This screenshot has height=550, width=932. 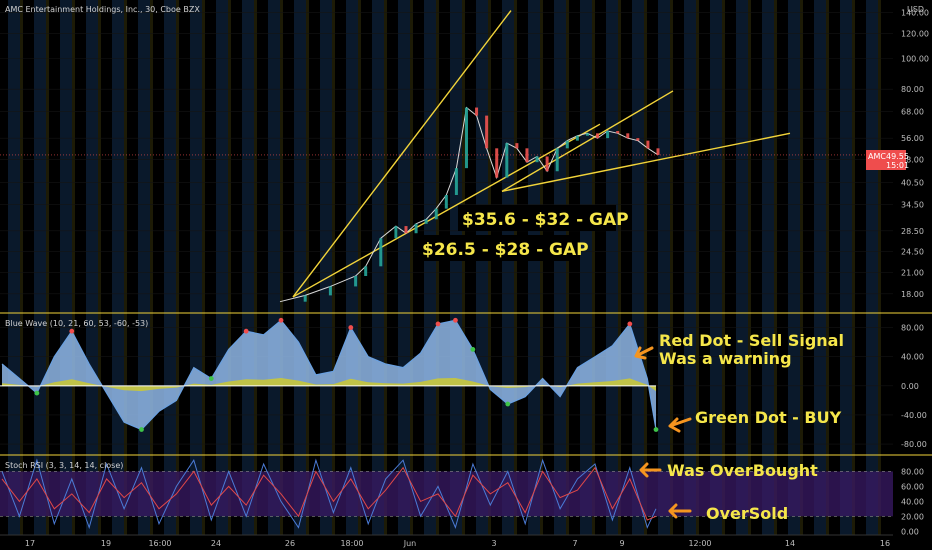 What do you see at coordinates (912, 231) in the screenshot?
I see `price-tick-label: 28.50` at bounding box center [912, 231].